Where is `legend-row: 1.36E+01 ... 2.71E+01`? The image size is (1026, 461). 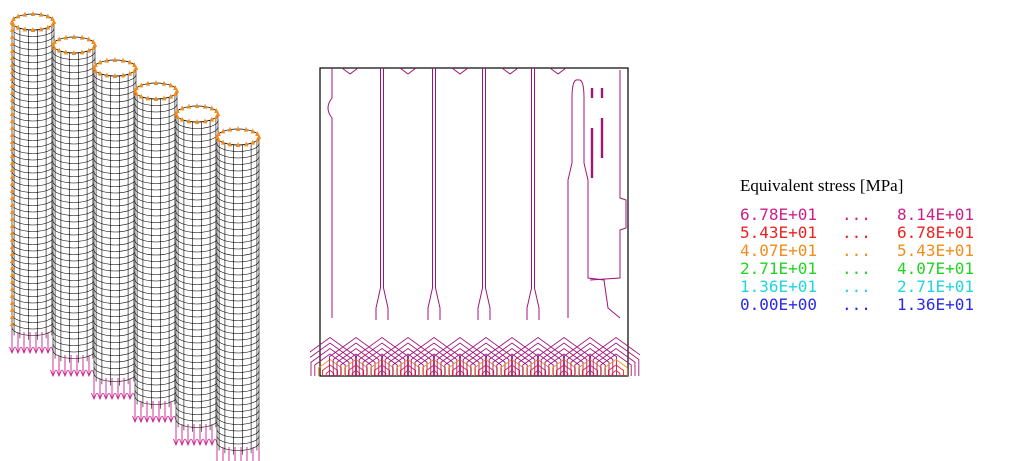 legend-row: 1.36E+01 ... 2.71E+01 is located at coordinates (883, 287).